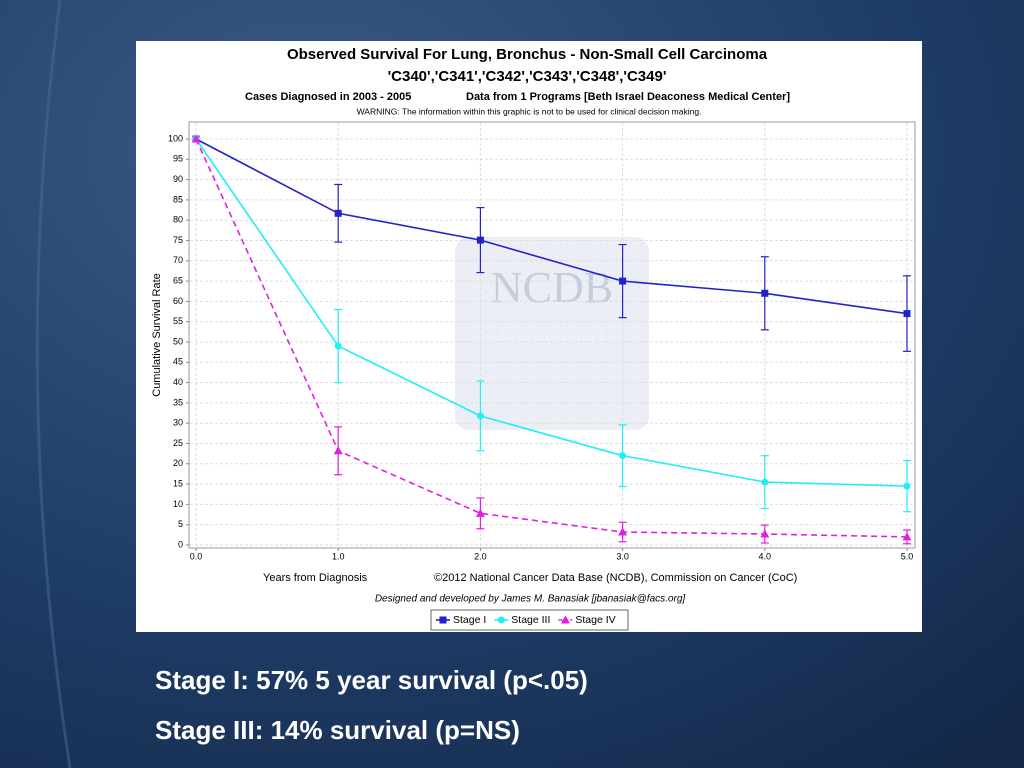  I want to click on y-tick-label: 5, so click(180, 524).